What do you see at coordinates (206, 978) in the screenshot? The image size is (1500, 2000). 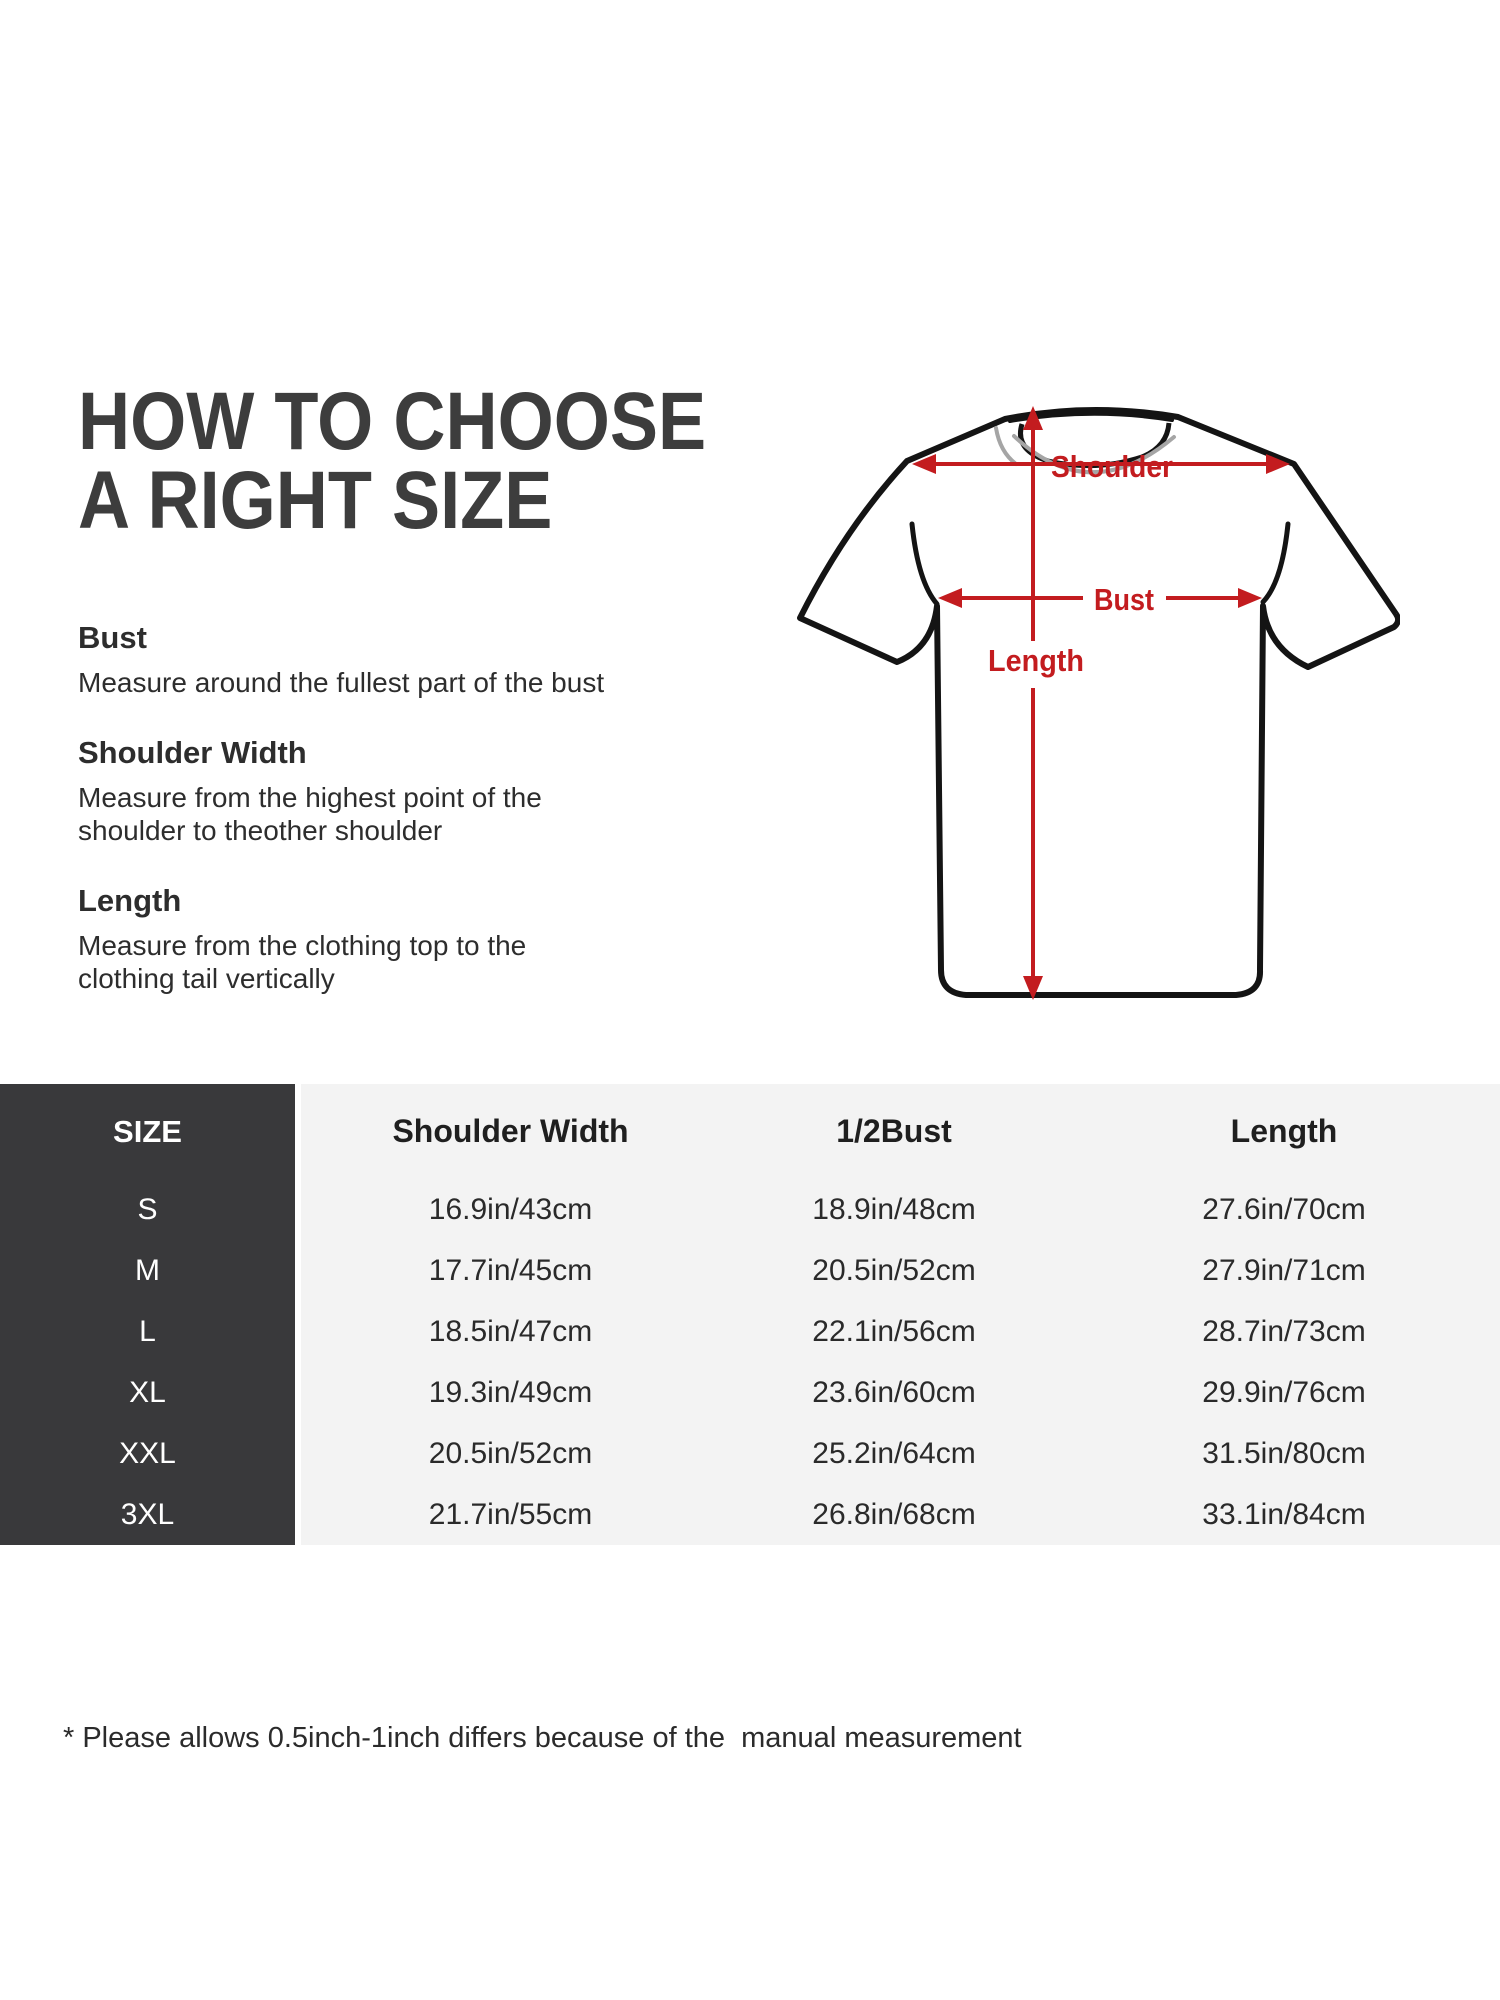 I see `definition-desc: clothing tail vertically` at bounding box center [206, 978].